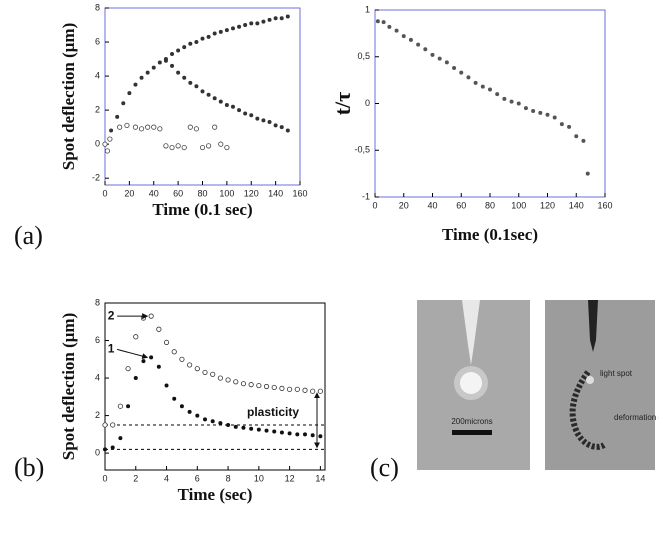  What do you see at coordinates (320, 478) in the screenshot?
I see `x-tick-label: 14` at bounding box center [320, 478].